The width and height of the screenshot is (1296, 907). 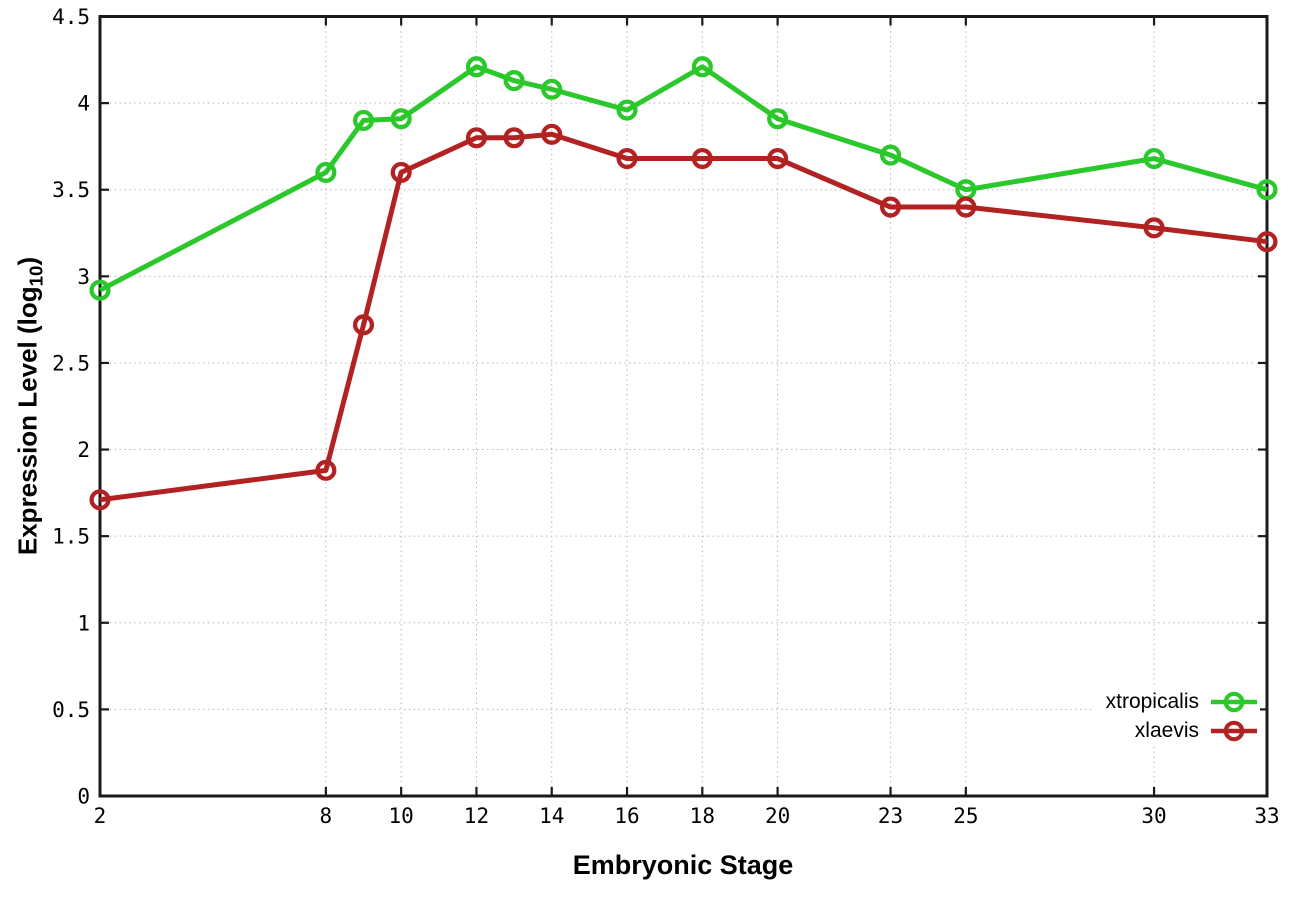 What do you see at coordinates (1266, 816) in the screenshot?
I see `x-tick-label: 33` at bounding box center [1266, 816].